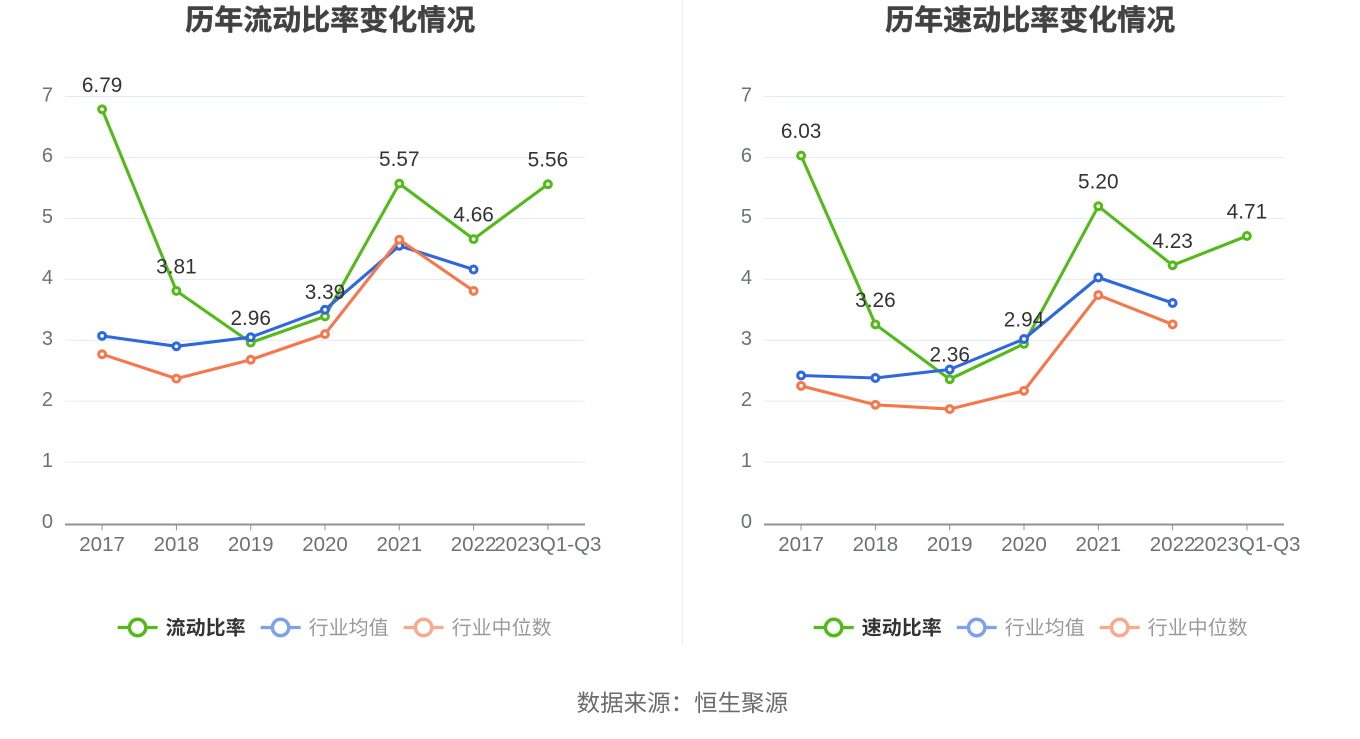 The height and width of the screenshot is (739, 1360). Describe the element at coordinates (875, 300) in the screenshot. I see `svg-text: 3.26` at that location.